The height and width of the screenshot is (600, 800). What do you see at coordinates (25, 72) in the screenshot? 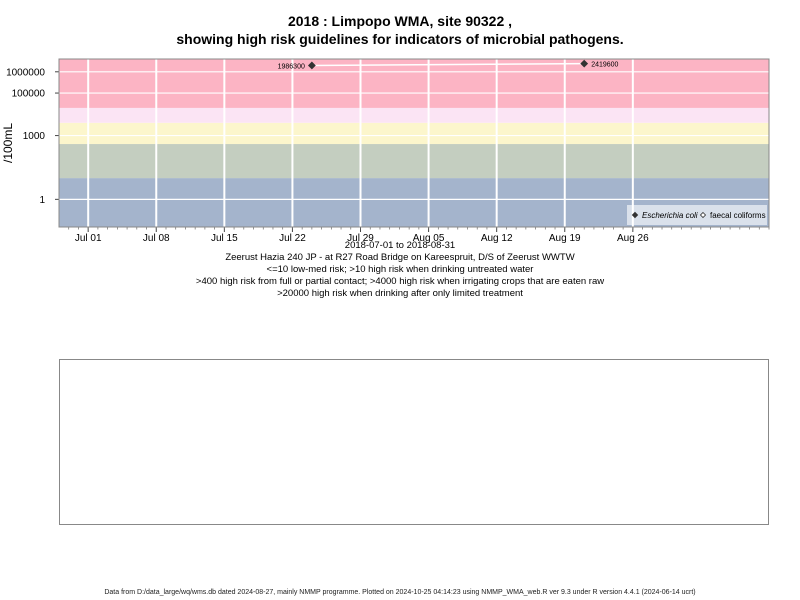
I see `y-tick-label: 1000000` at bounding box center [25, 72].